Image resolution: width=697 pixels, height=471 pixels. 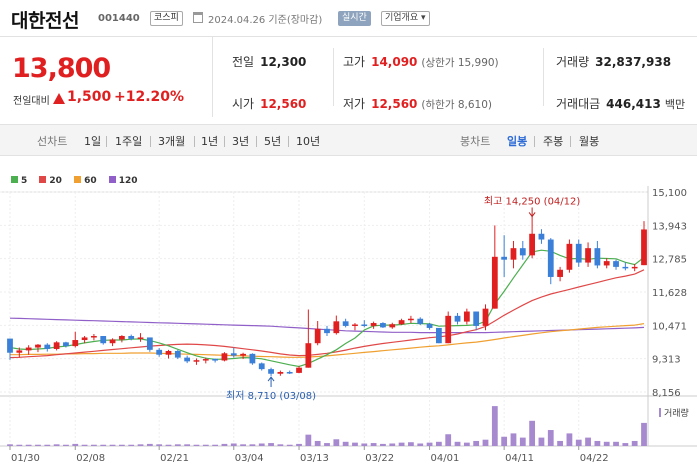 What do you see at coordinates (519, 458) in the screenshot?
I see `x-tick-label: 04/11` at bounding box center [519, 458].